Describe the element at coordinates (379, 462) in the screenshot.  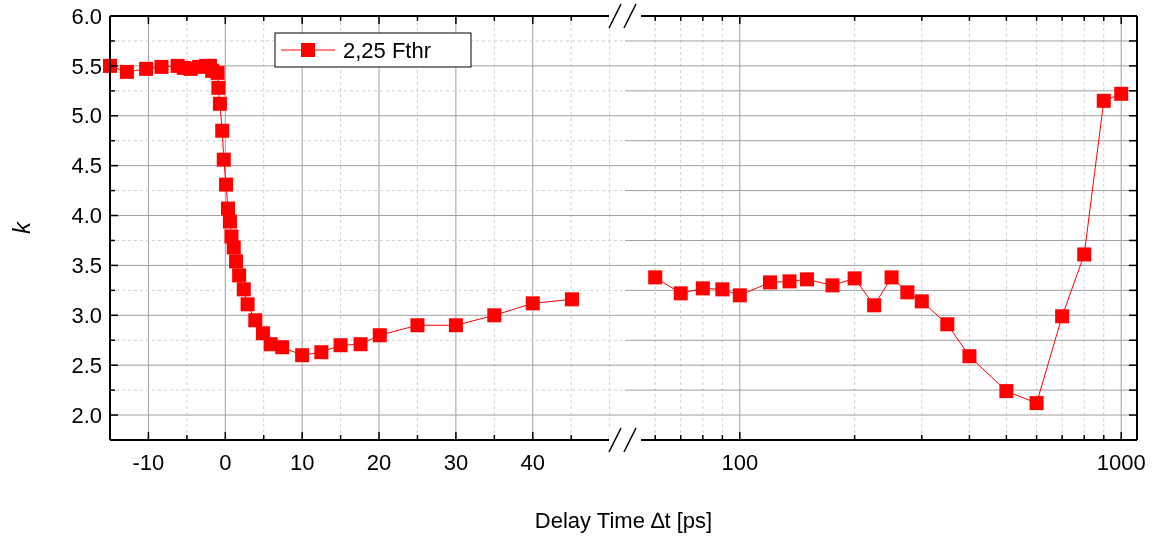
I see `x-tick-label: 20` at that location.